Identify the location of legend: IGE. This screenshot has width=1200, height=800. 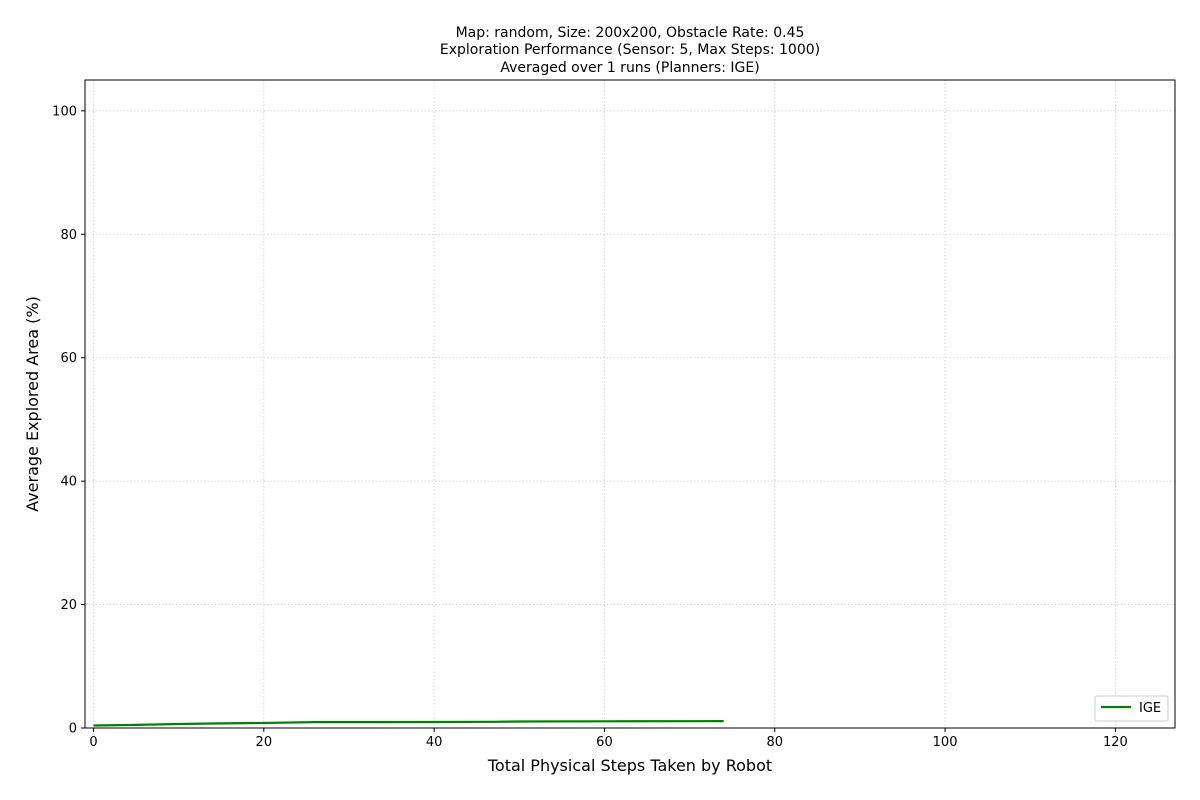
(1131, 708).